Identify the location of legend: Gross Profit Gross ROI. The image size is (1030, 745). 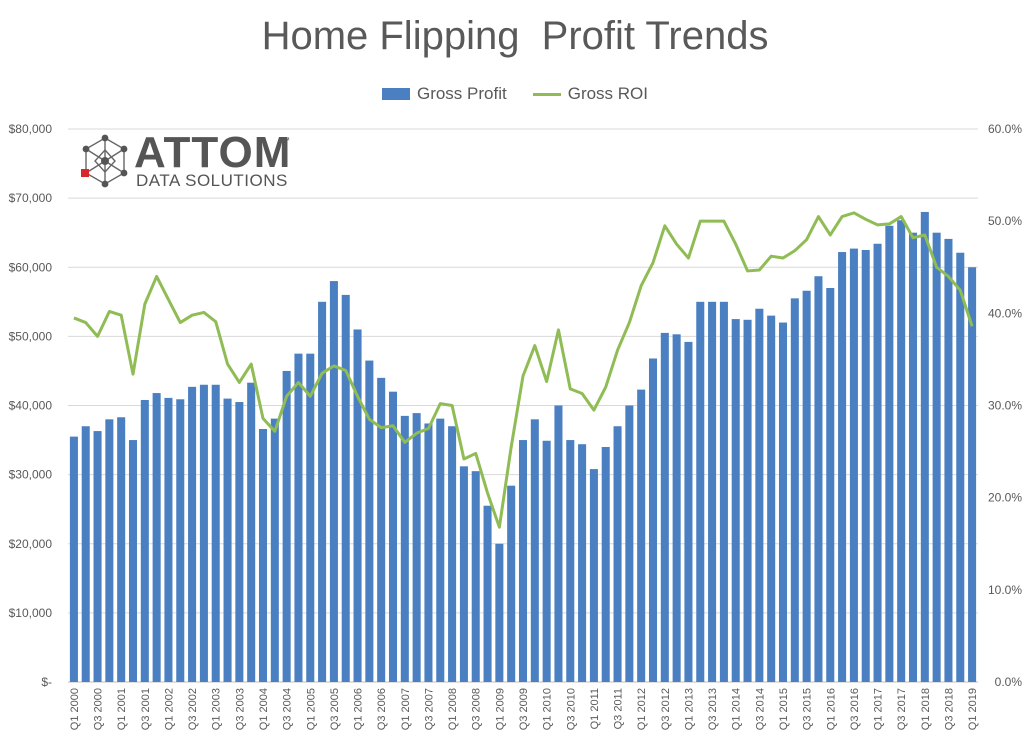
(515, 94).